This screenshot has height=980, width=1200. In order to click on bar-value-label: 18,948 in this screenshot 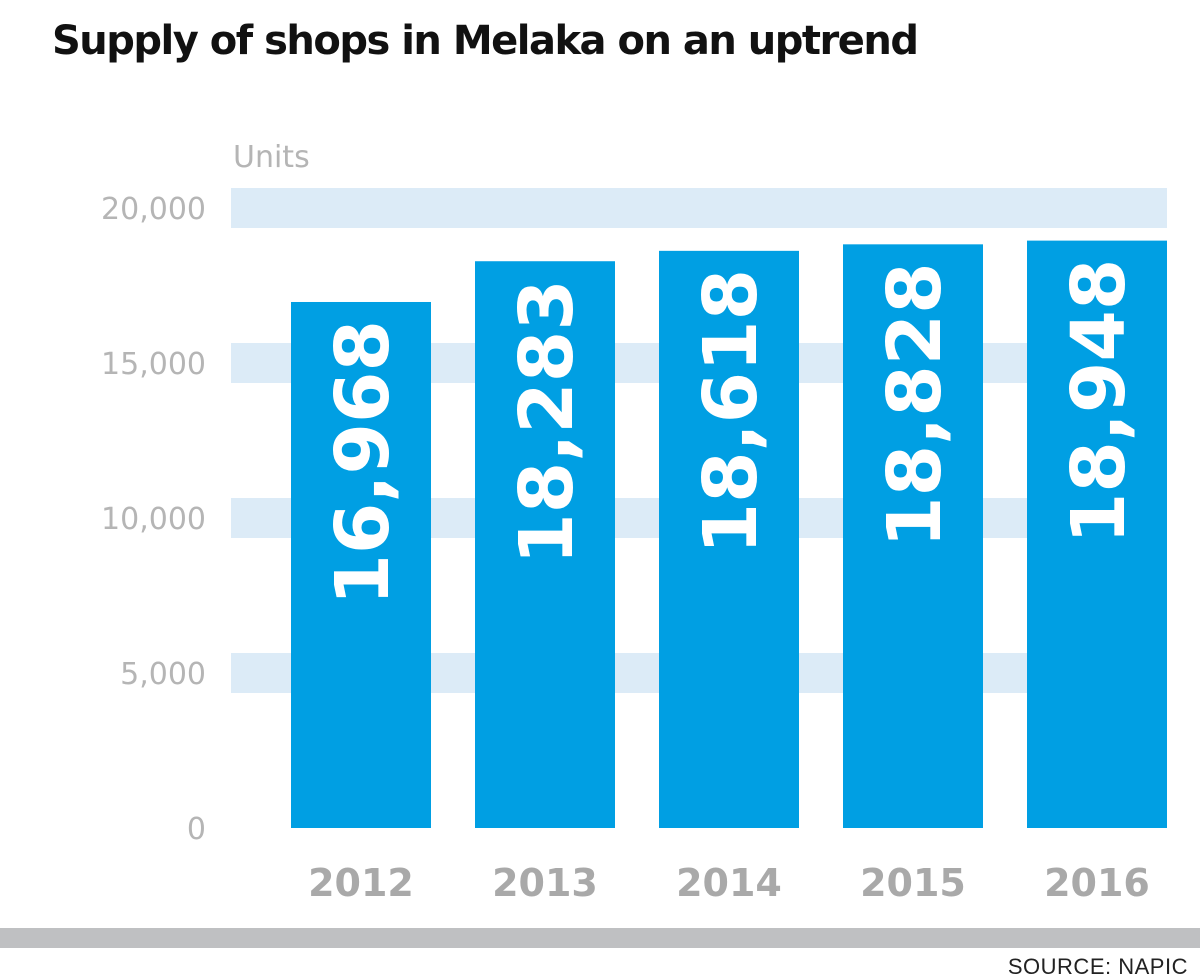, I will do `click(1099, 402)`.